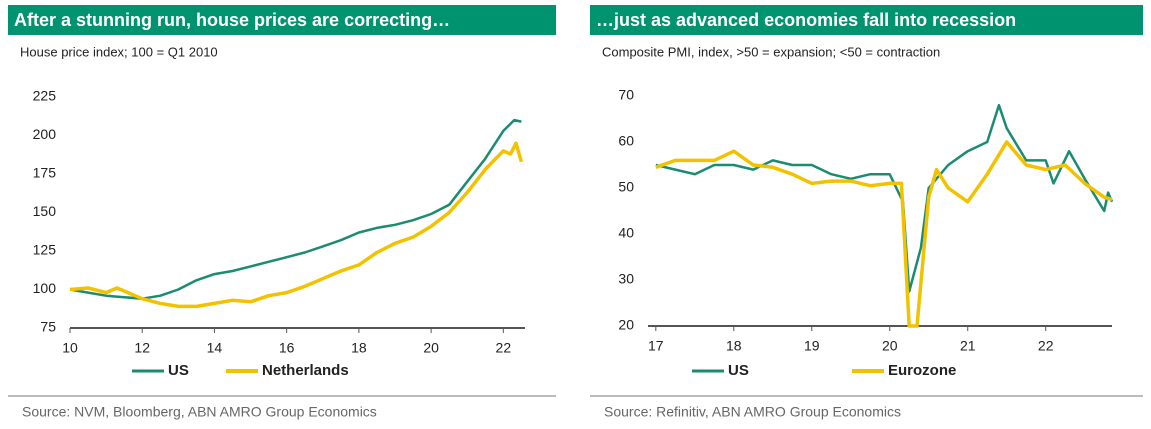 The height and width of the screenshot is (429, 1151). I want to click on legend-label: Netherlands, so click(305, 370).